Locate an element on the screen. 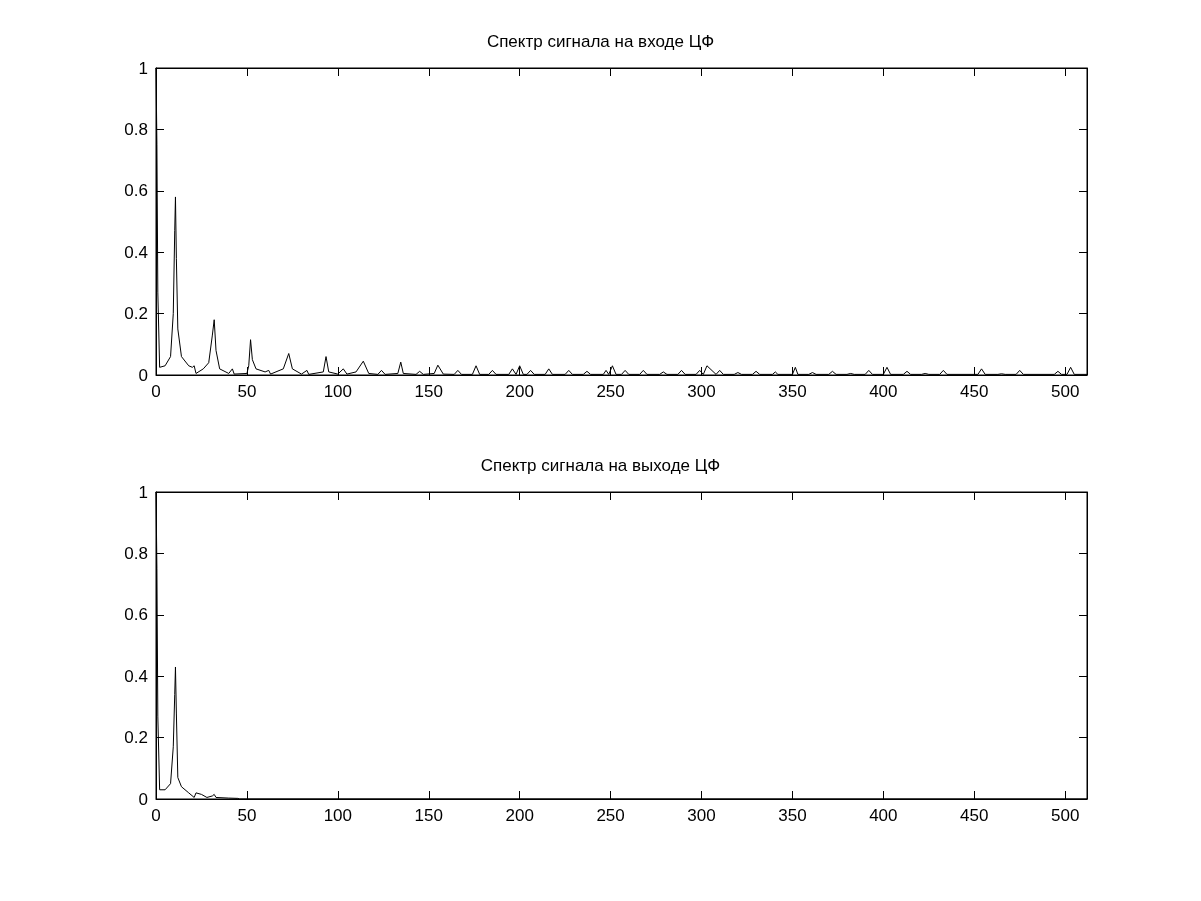  chart-title: Спектр сигнала на выходе ЦФ is located at coordinates (600, 465).